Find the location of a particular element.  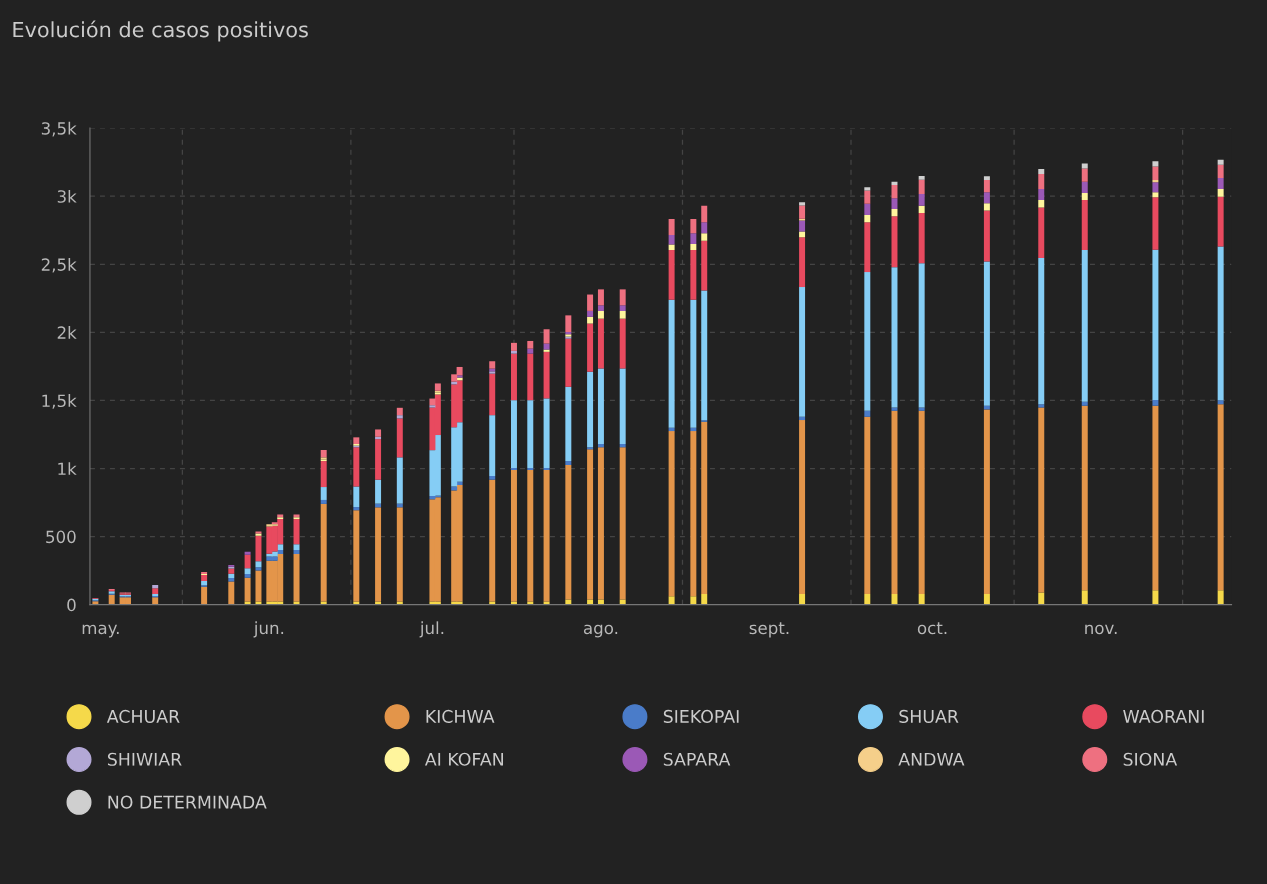

y-tick-label: 3k is located at coordinates (67, 196).